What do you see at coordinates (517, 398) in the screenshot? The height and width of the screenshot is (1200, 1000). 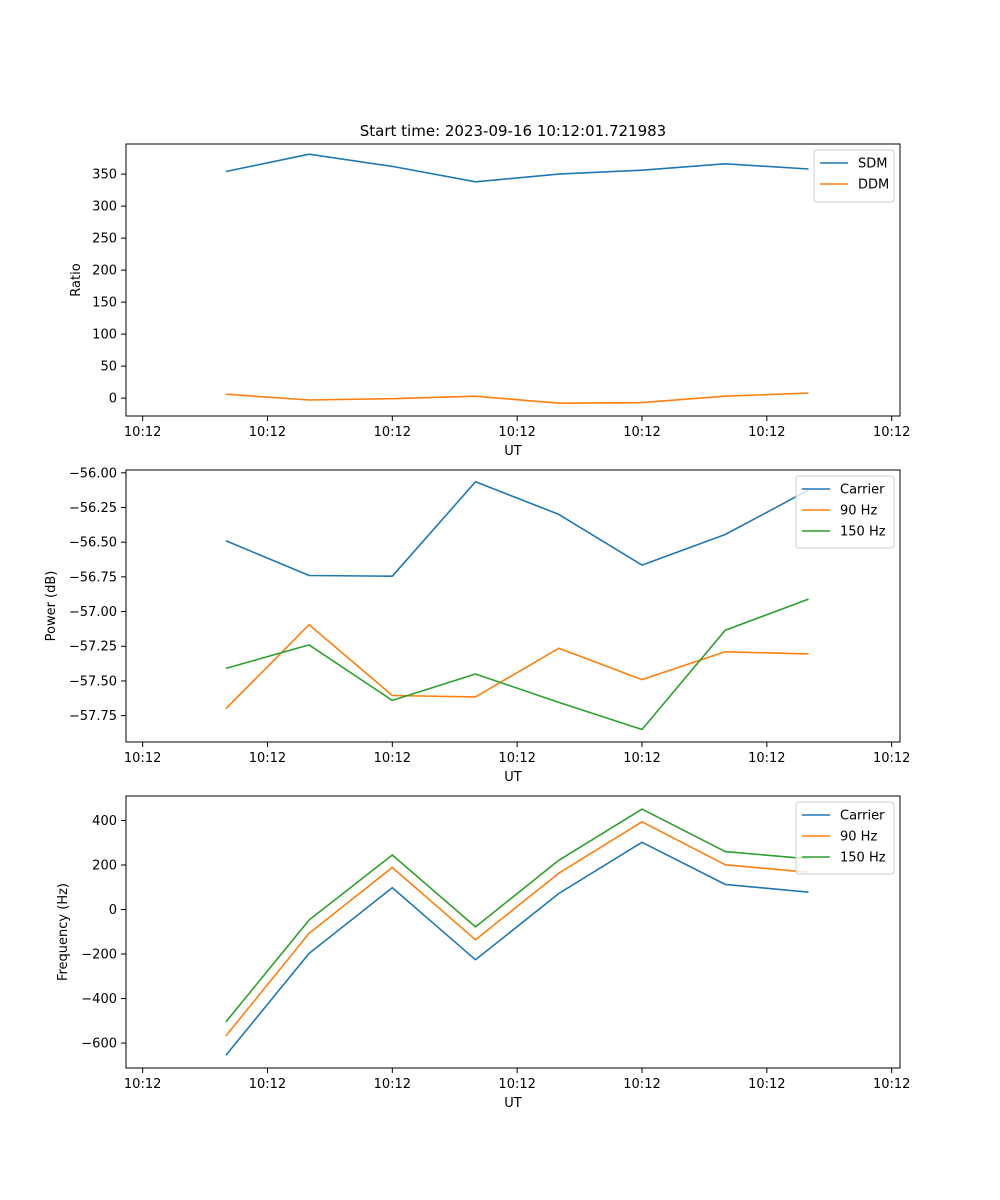 I see `series-line-ddm` at bounding box center [517, 398].